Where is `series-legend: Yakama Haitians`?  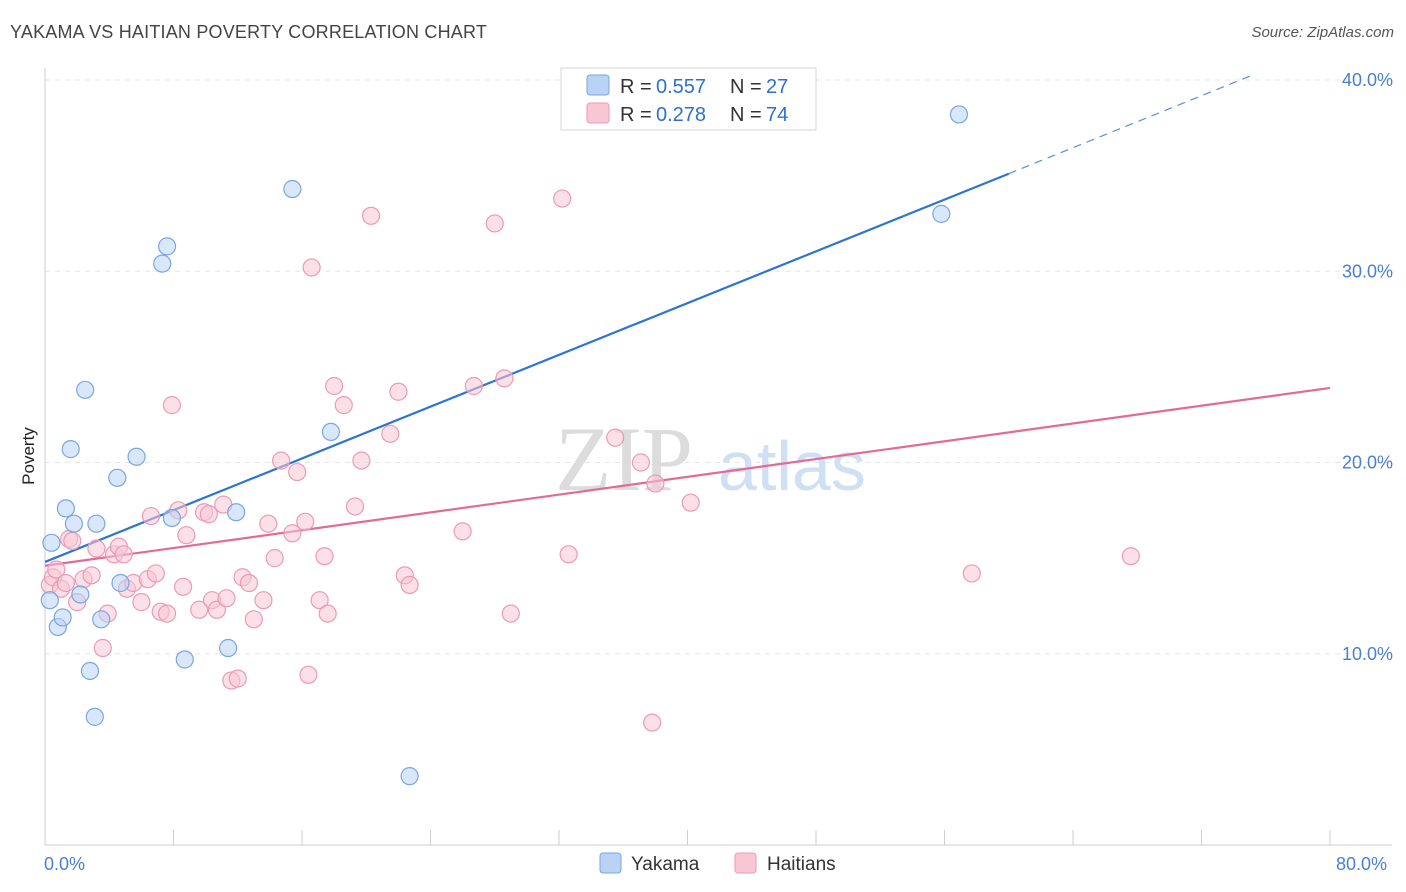 series-legend: Yakama Haitians is located at coordinates (717, 863).